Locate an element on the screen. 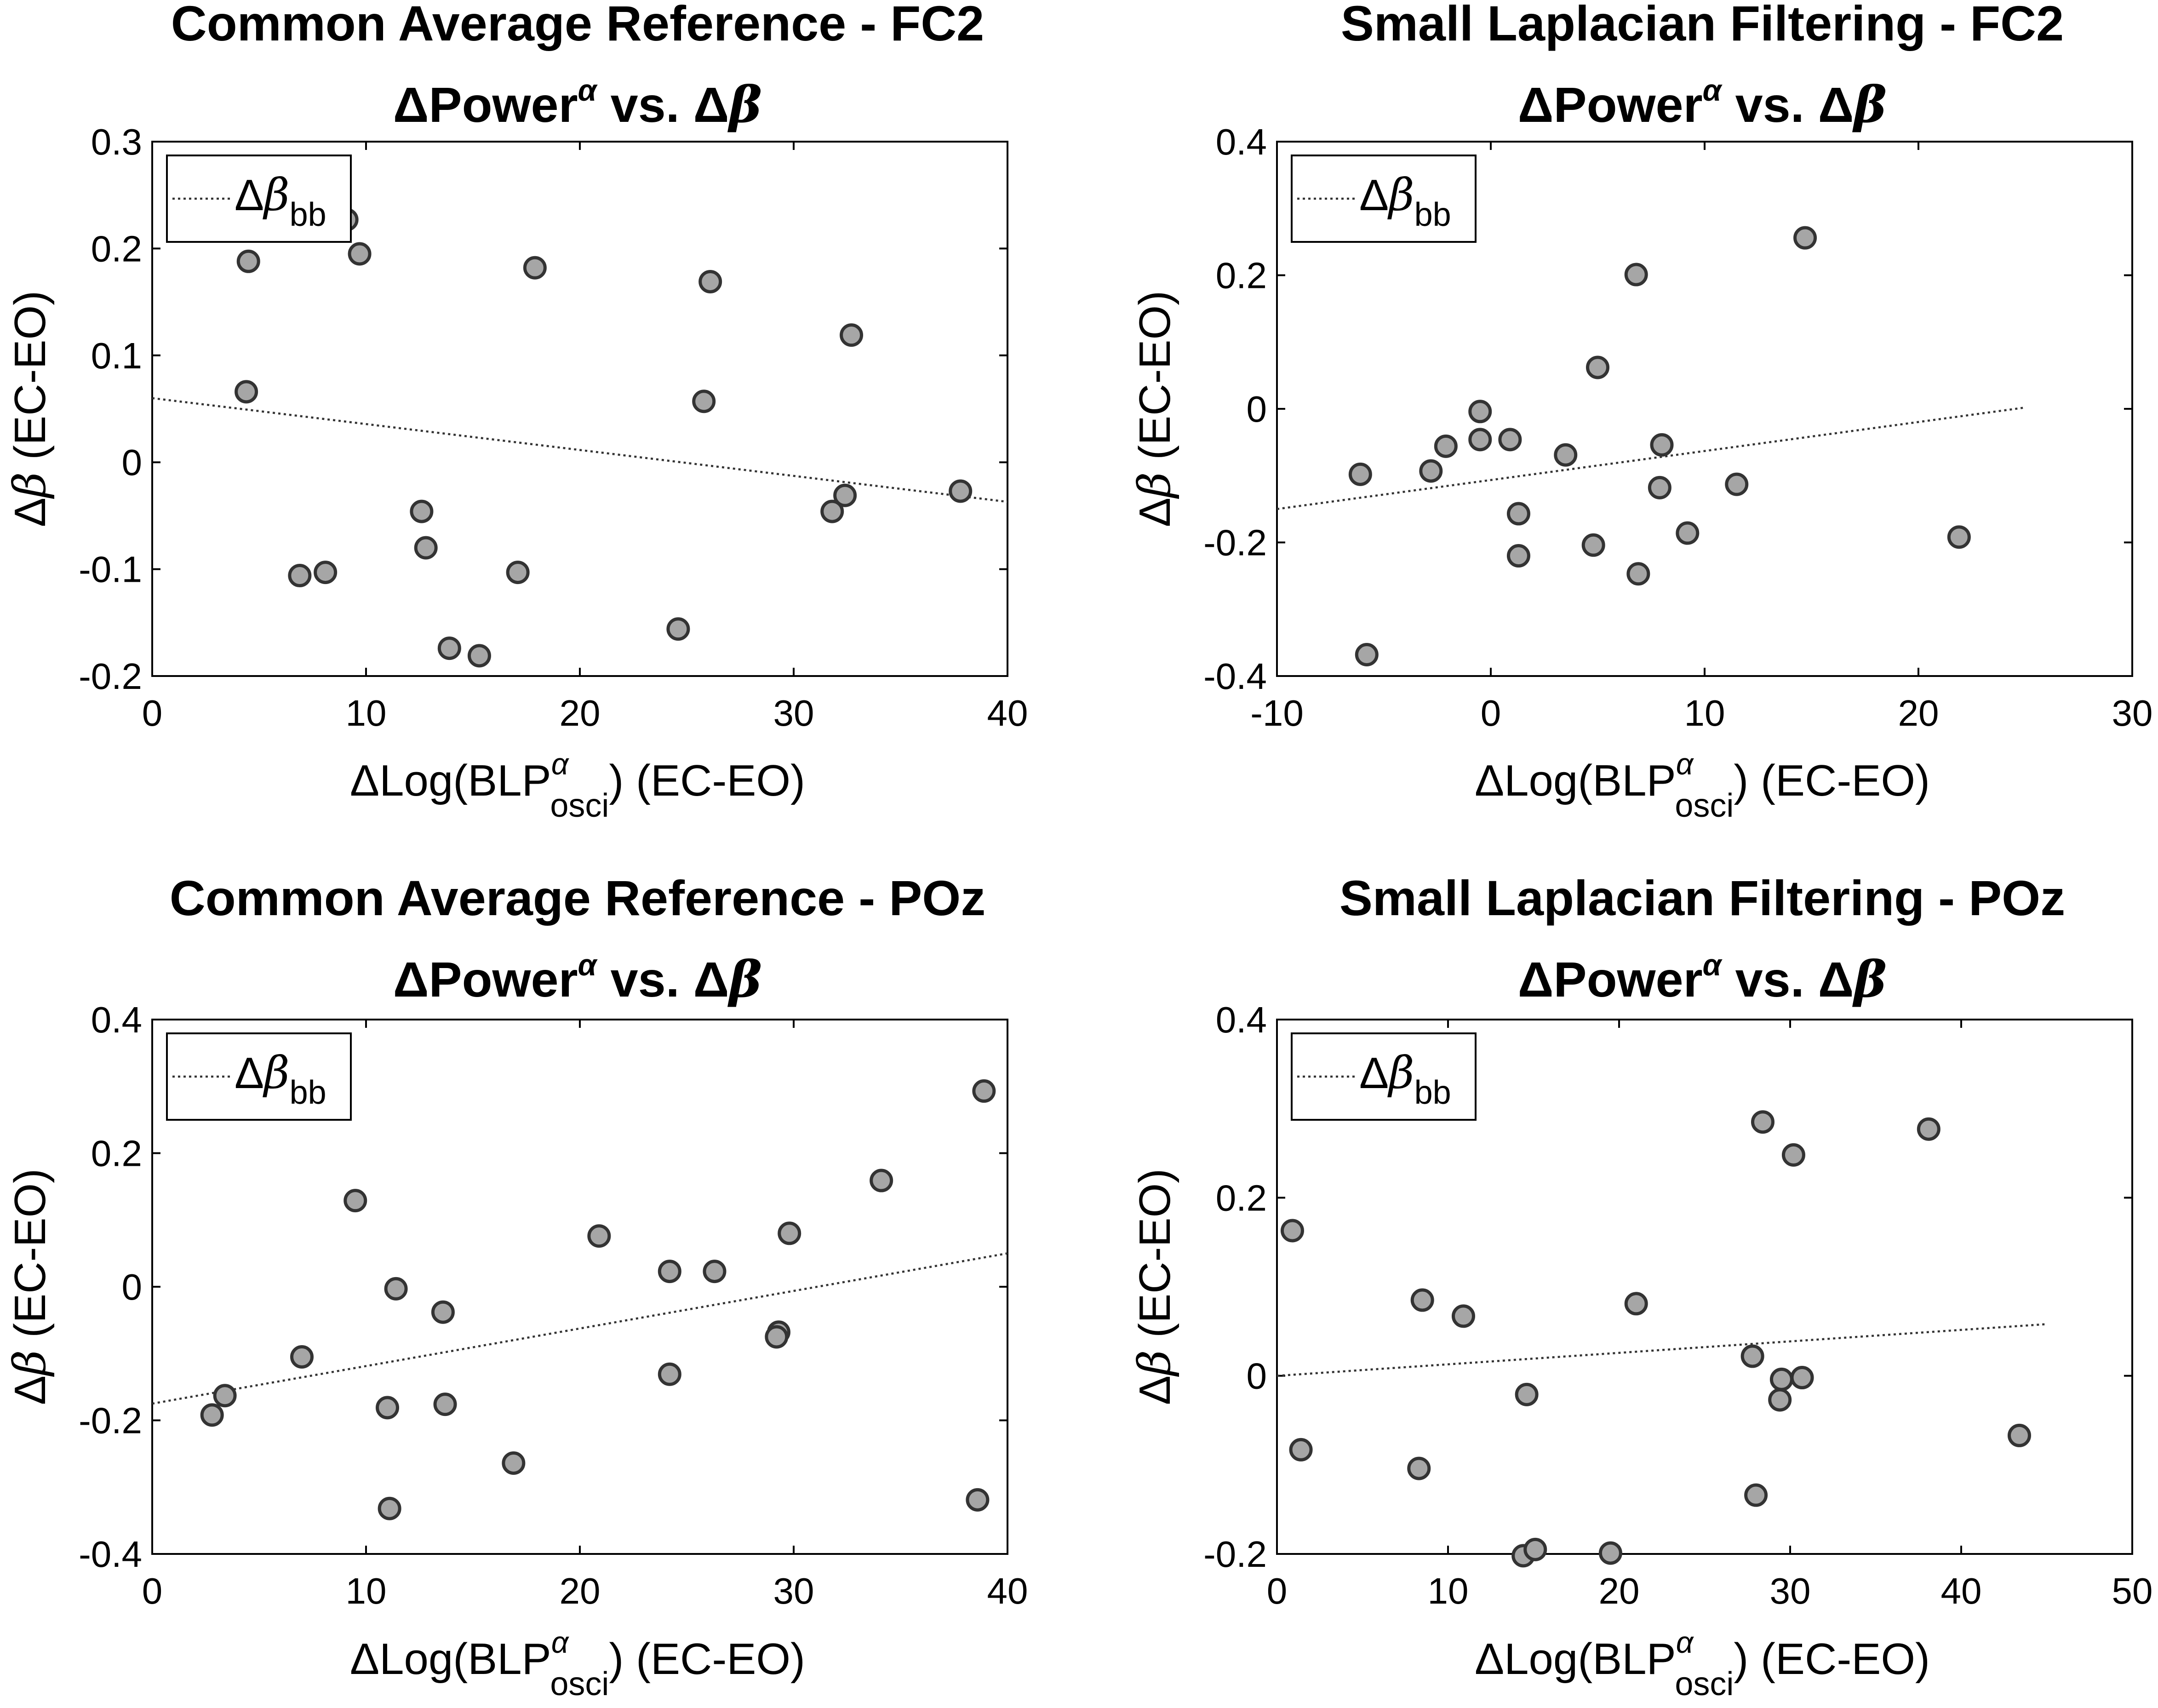 This screenshot has height=1708, width=2158. y-axis-label: Δβ (EC-EO) is located at coordinates (30, 1287).